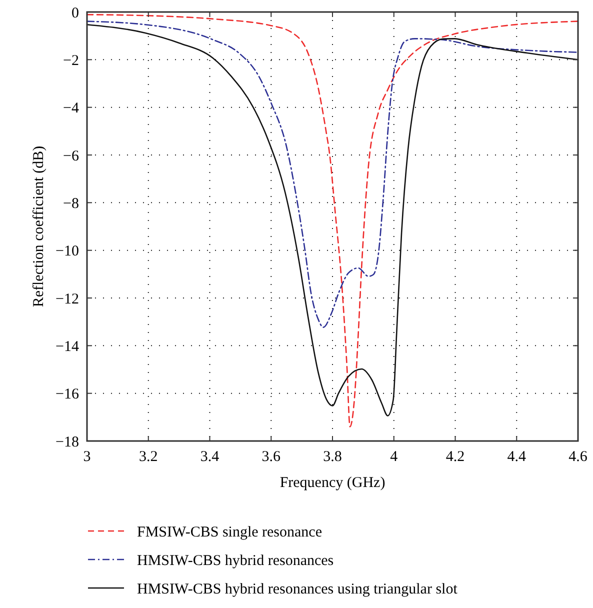  I want to click on x-tick-label: 4.6, so click(578, 457).